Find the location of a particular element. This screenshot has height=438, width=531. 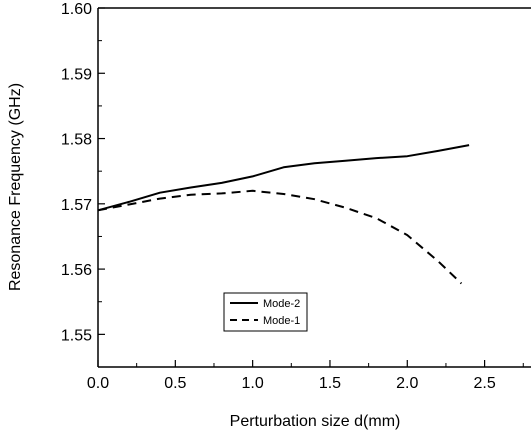

y-tick-label: 1.55 is located at coordinates (76, 335).